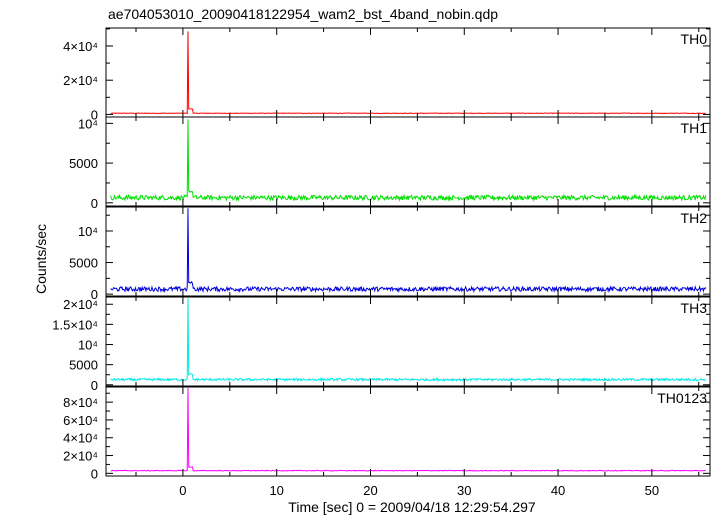 The width and height of the screenshot is (717, 516). Describe the element at coordinates (694, 308) in the screenshot. I see `panel-label: TH3` at that location.